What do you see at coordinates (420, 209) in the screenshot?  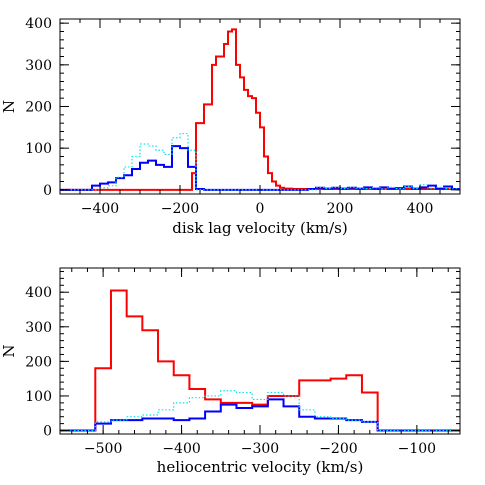 I see `x-tick-label: 400` at bounding box center [420, 209].